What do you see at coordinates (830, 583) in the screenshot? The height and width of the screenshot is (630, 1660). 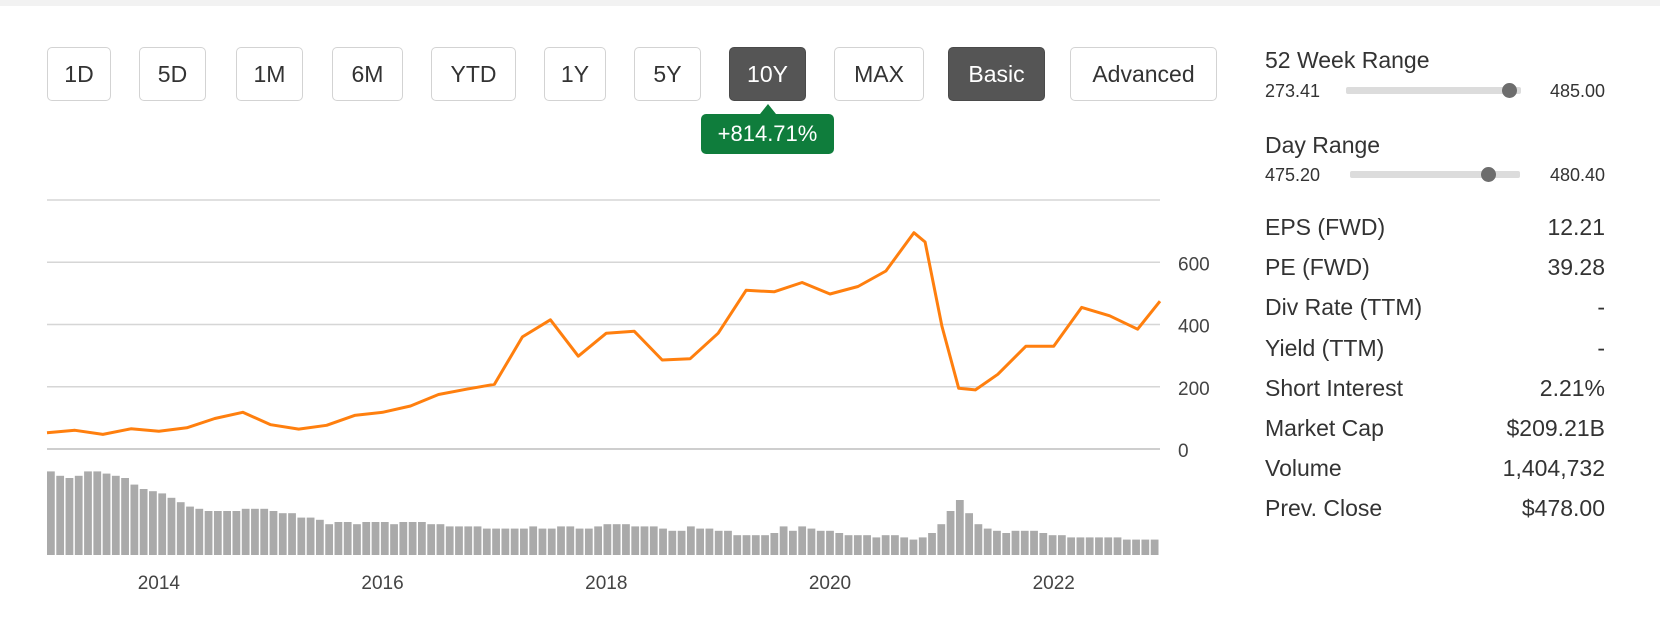 I see `x-tick-label: 2020` at bounding box center [830, 583].